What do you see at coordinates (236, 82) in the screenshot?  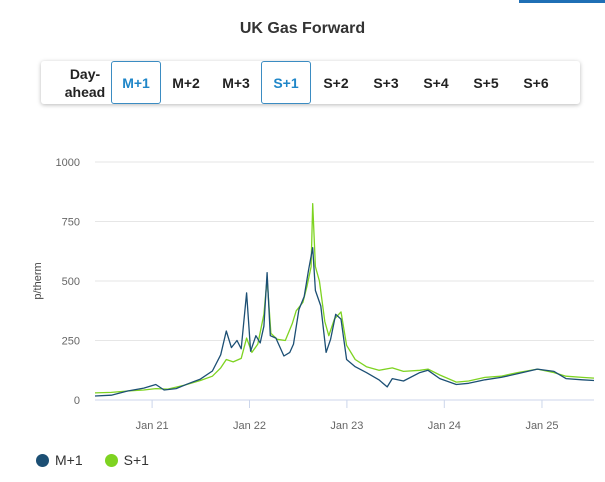 I see `tab-m3: M+3` at bounding box center [236, 82].